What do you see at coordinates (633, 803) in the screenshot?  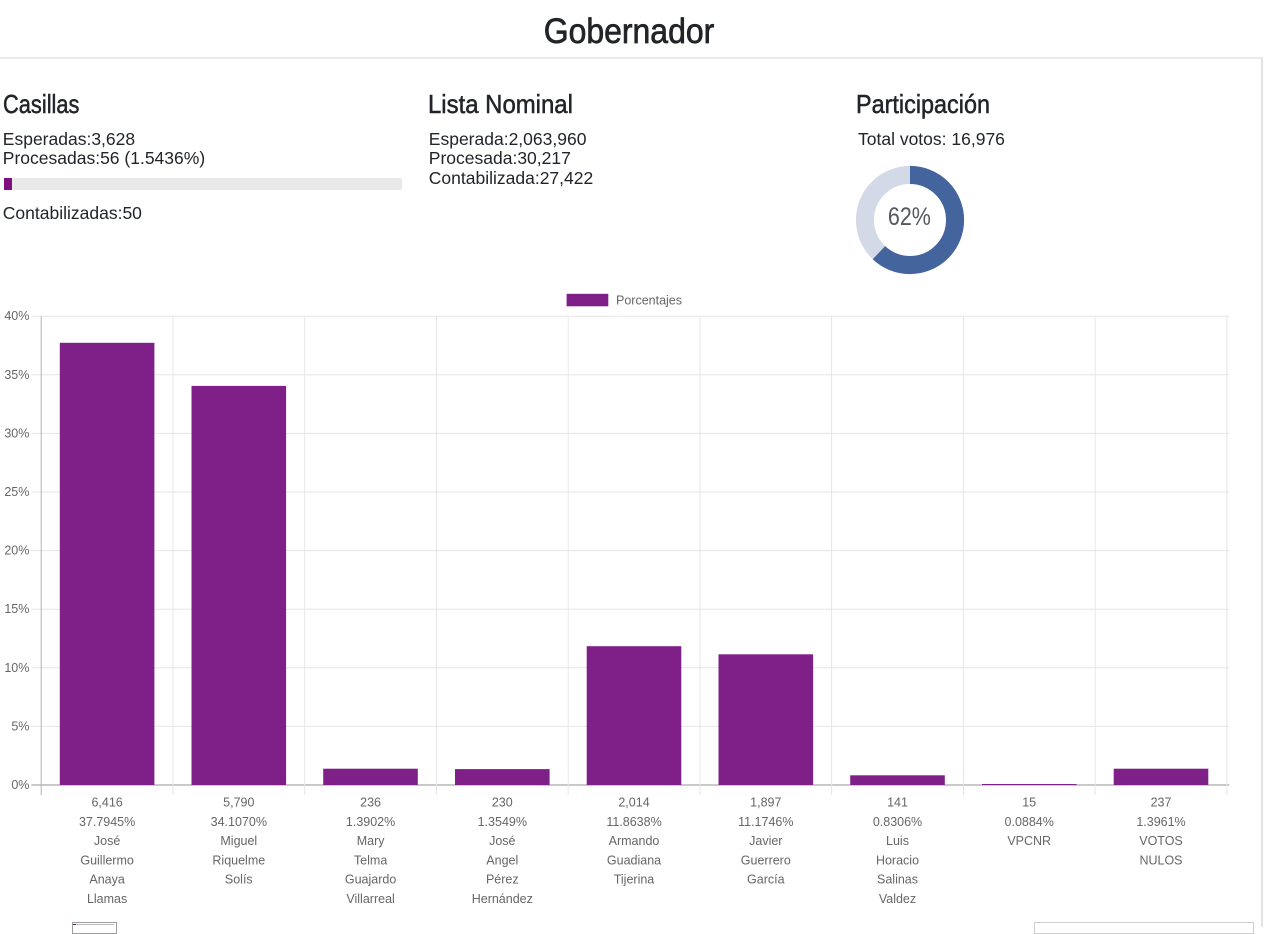 I see `svg-text: 2,014` at bounding box center [633, 803].